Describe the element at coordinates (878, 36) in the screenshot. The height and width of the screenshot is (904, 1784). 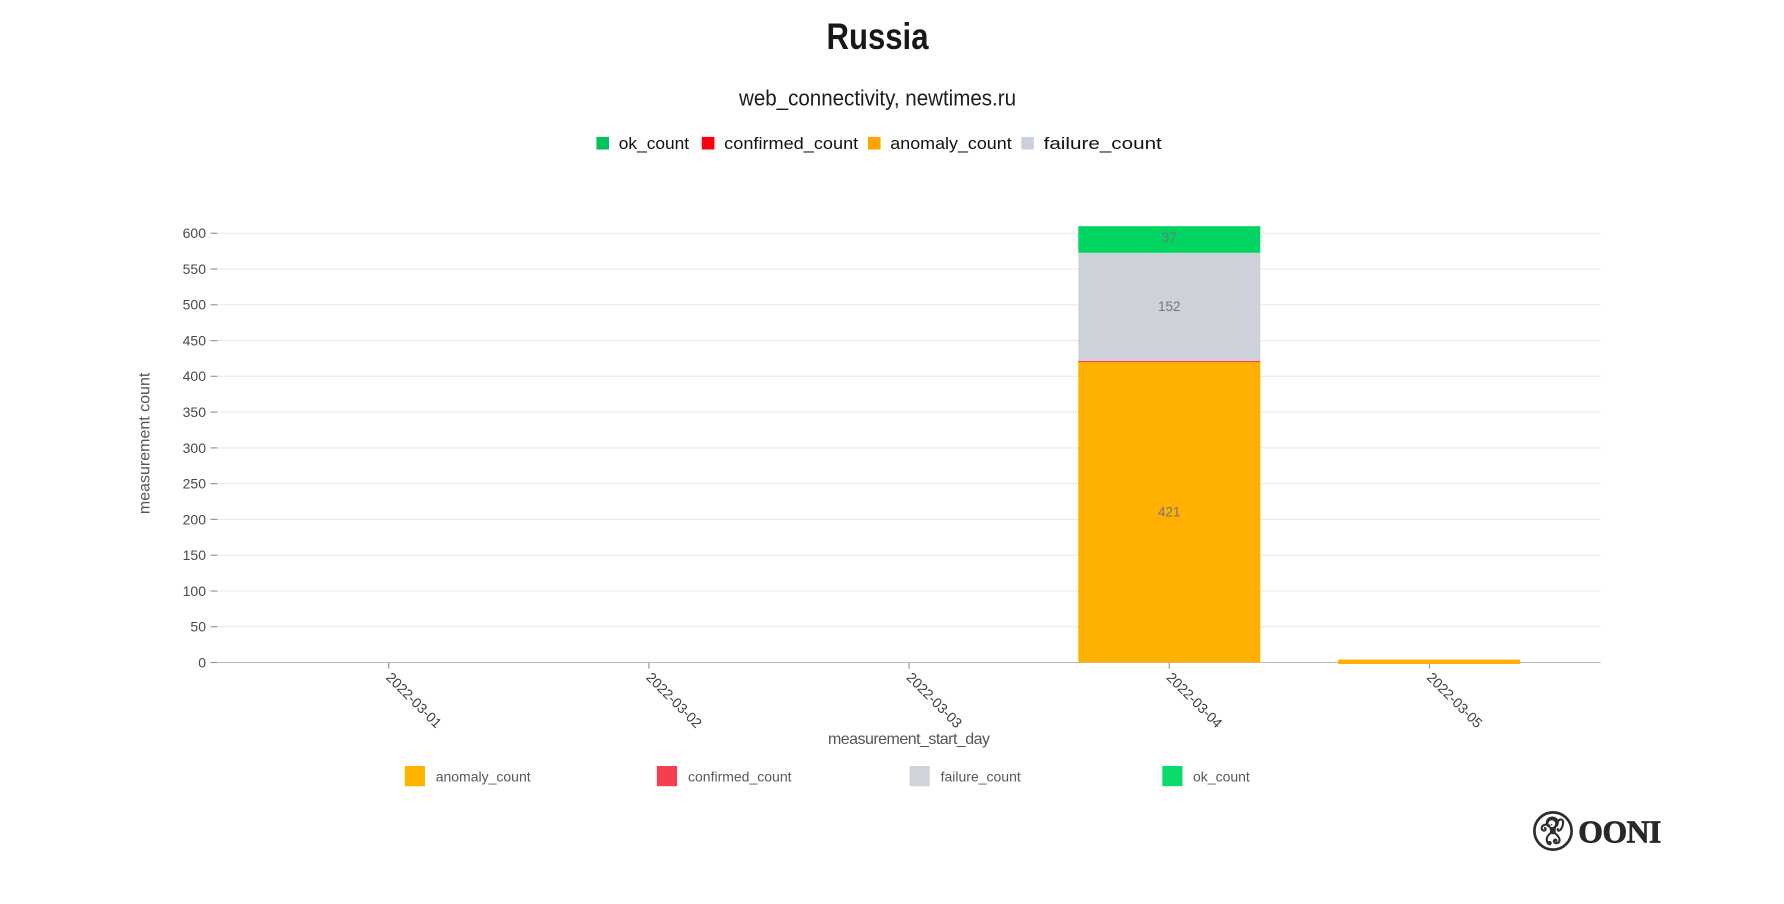
I see `svg-text: Russia` at that location.